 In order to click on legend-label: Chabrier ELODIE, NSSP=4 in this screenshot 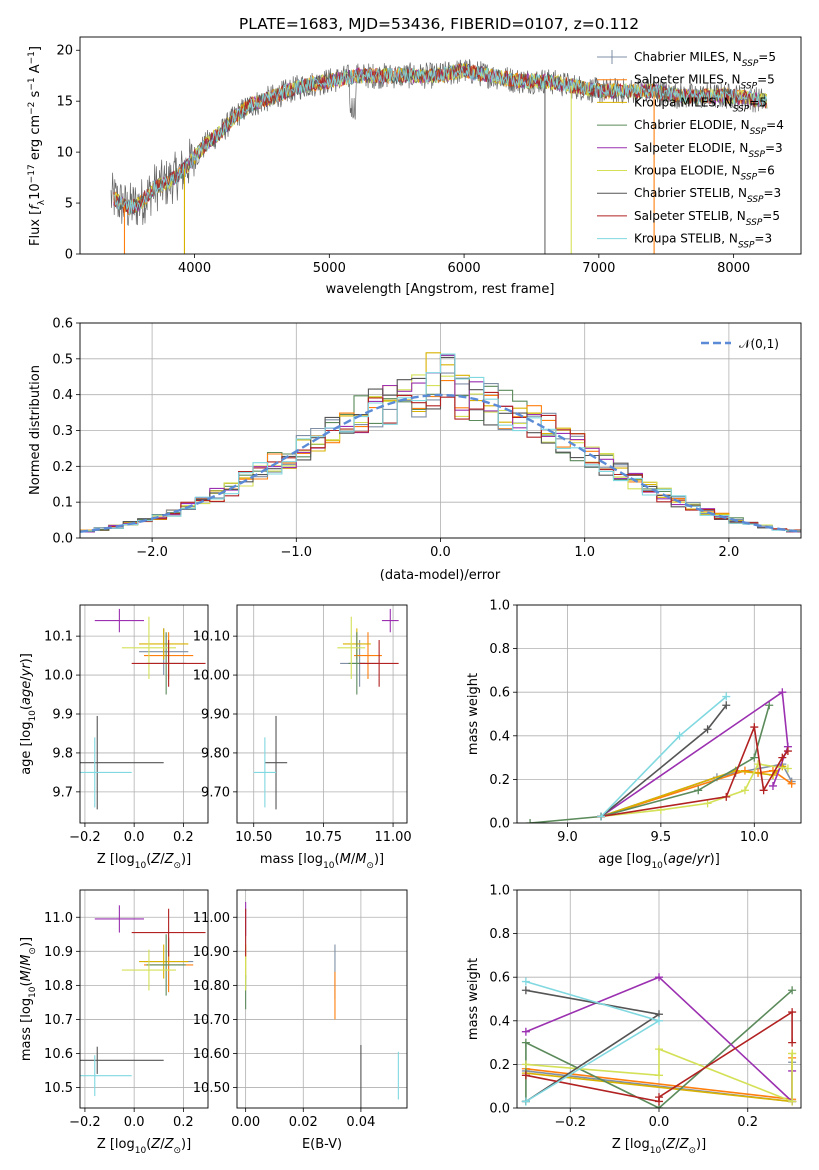, I will do `click(709, 127)`.